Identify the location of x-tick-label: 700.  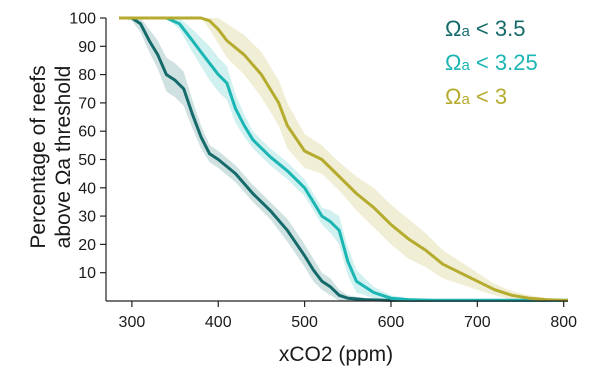
(477, 322).